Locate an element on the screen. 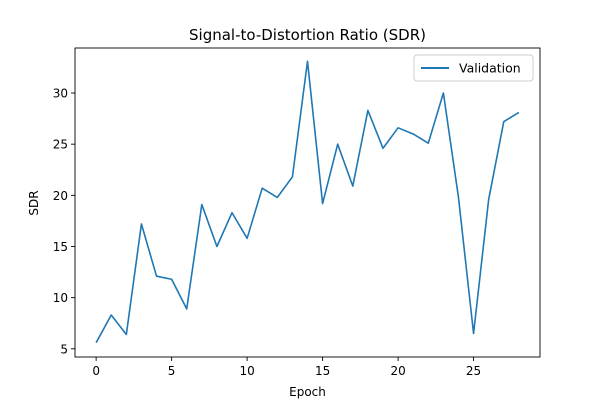 This screenshot has width=600, height=400. y-tick-label: 25 is located at coordinates (60, 145).